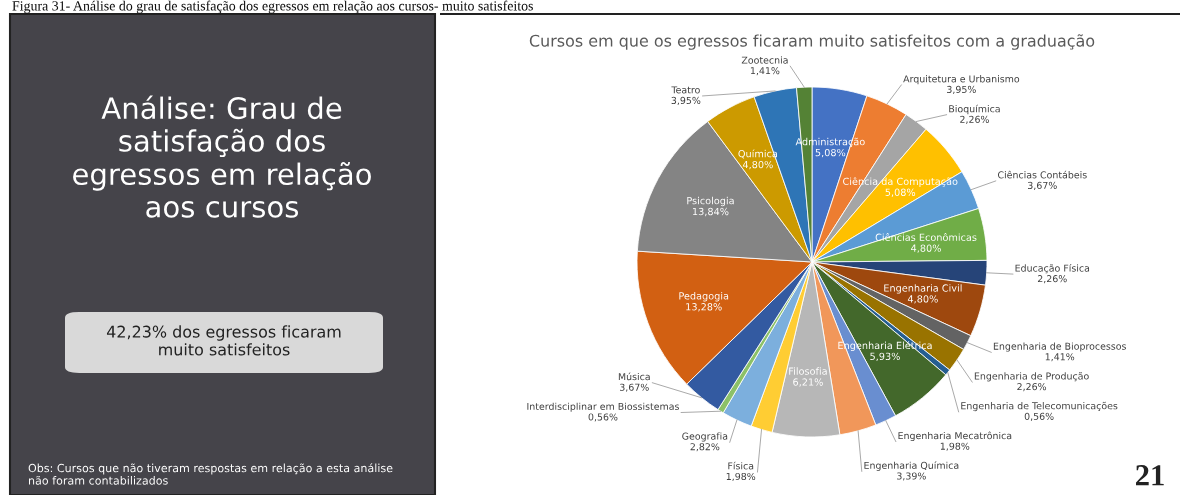  Describe the element at coordinates (961, 80) in the screenshot. I see `slice-label: Arquitetura e Urbanismo` at that location.